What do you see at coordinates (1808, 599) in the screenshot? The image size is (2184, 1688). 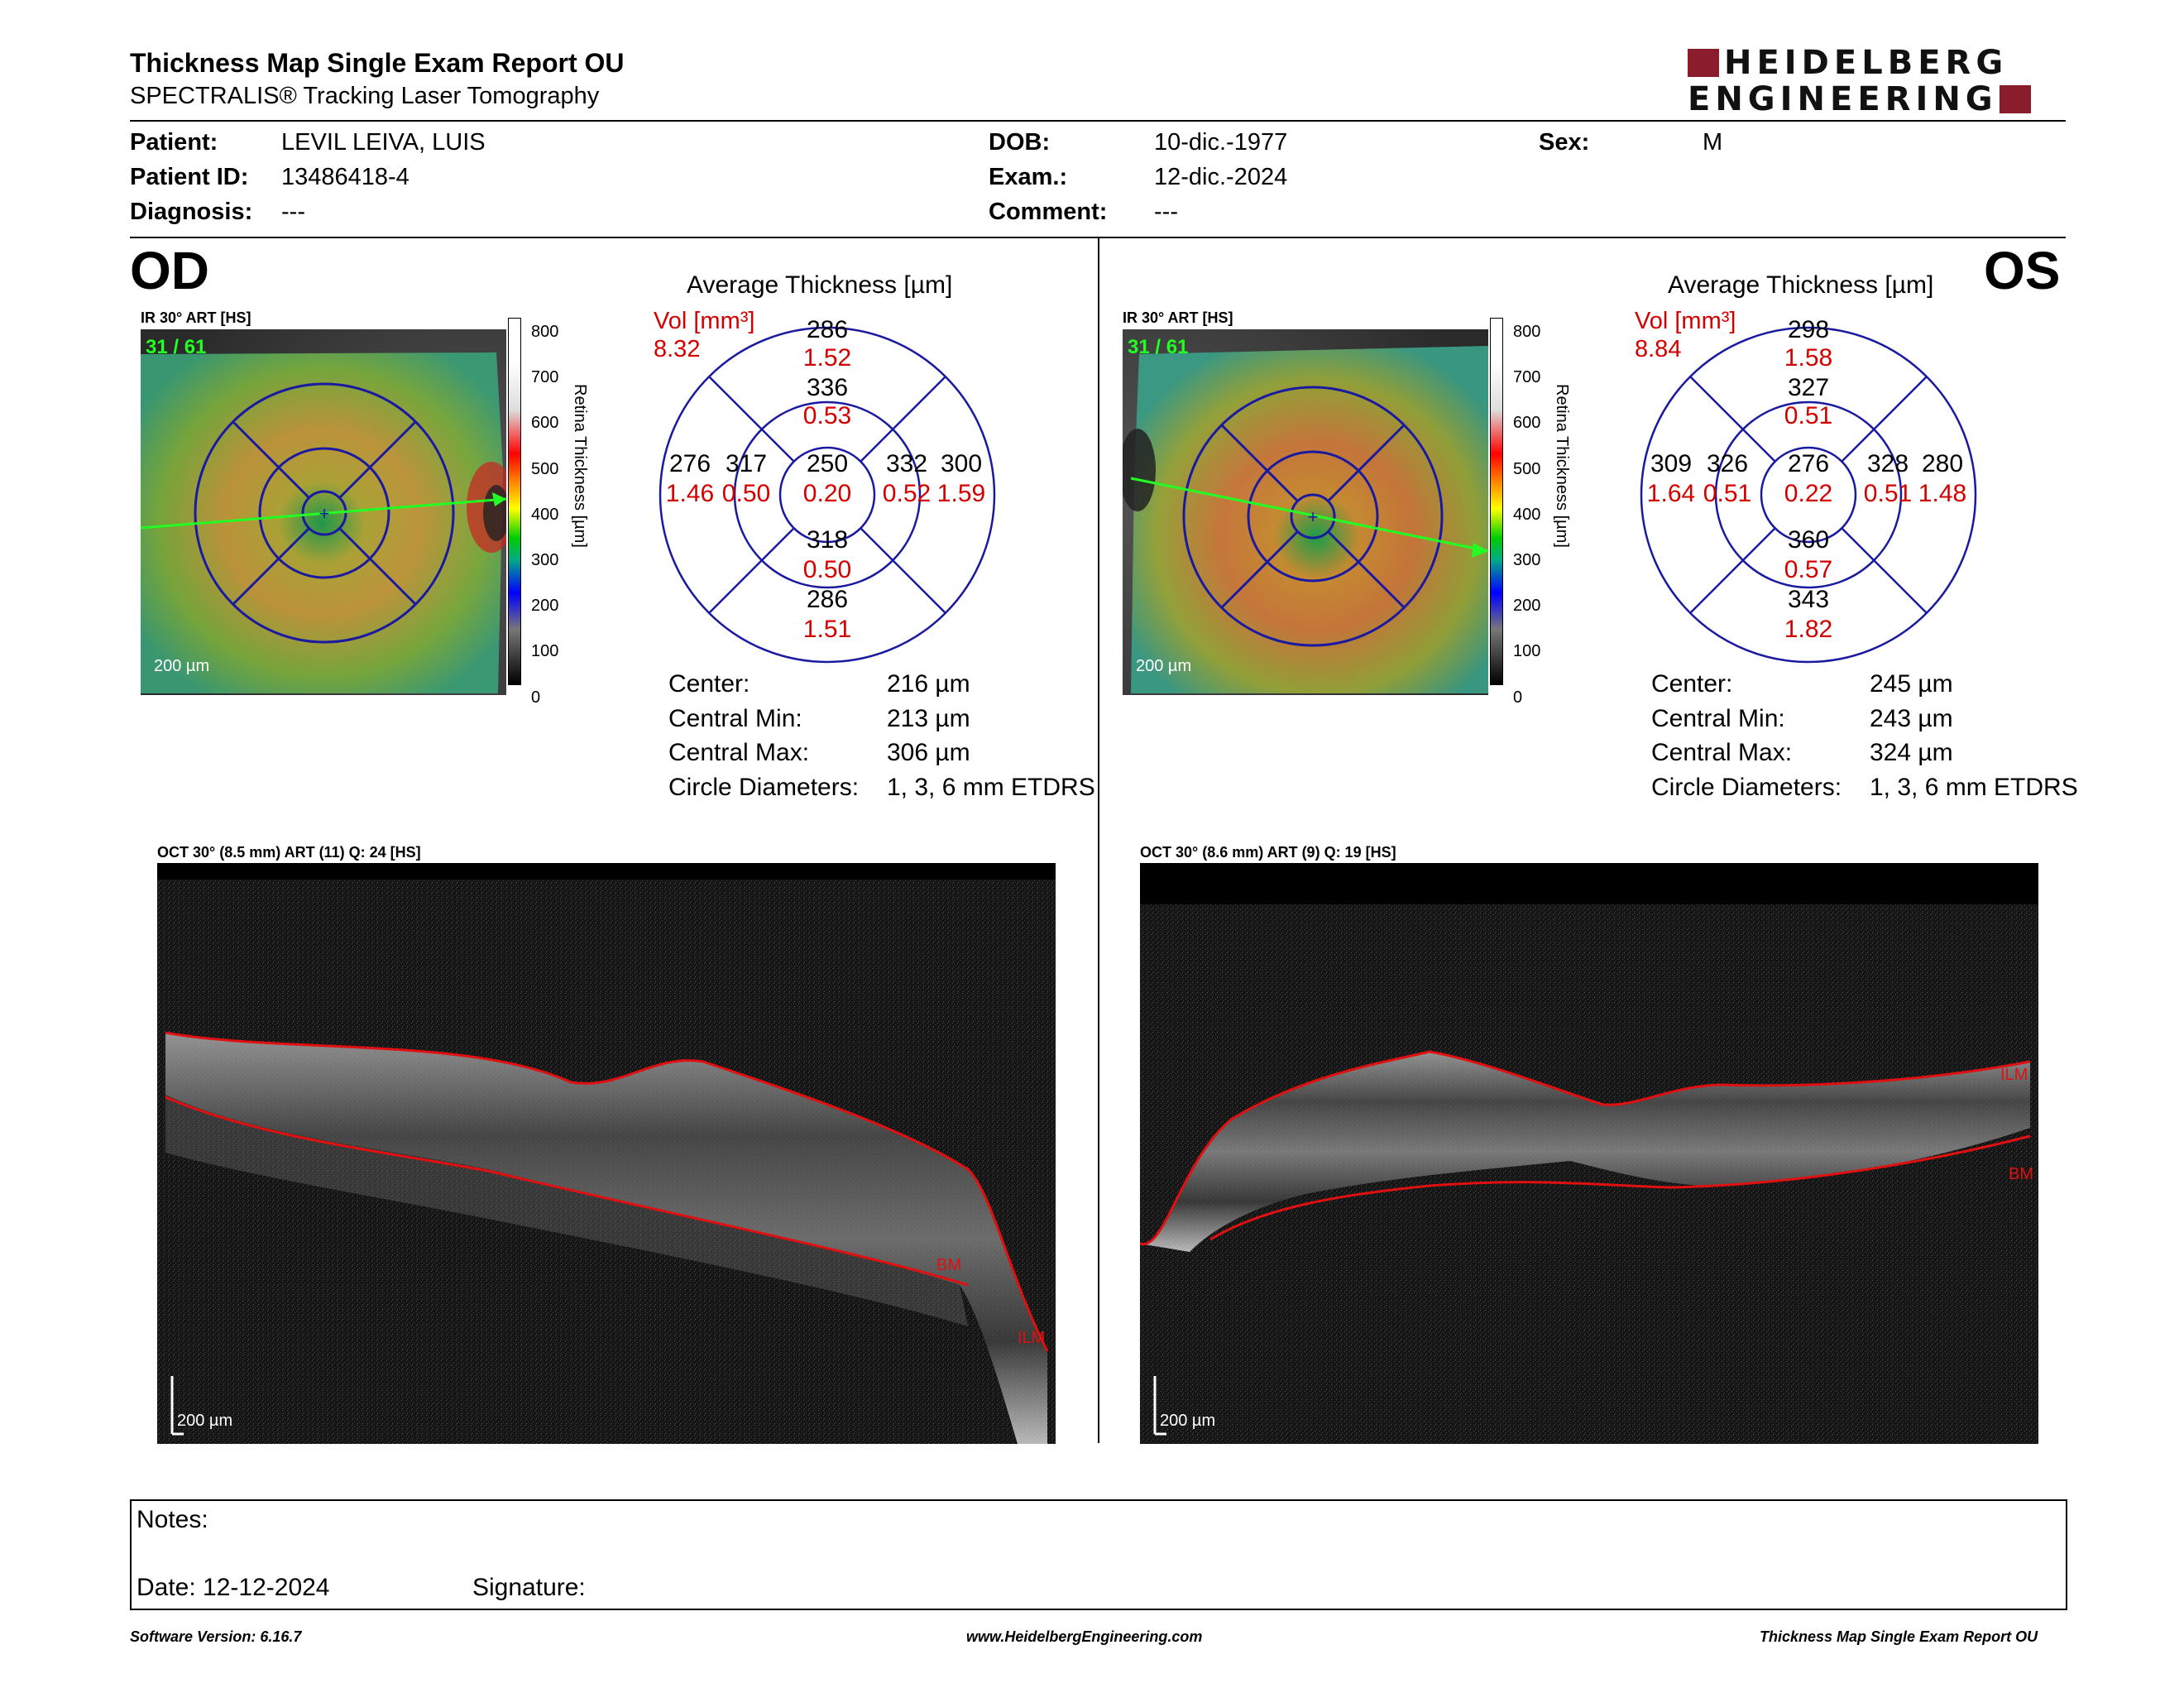 I see `os-inf-outer: 343` at bounding box center [1808, 599].